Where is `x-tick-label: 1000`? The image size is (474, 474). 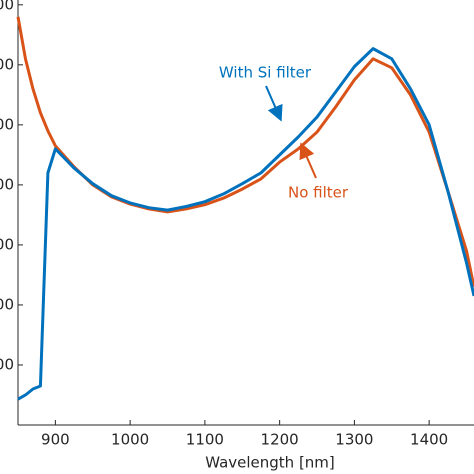 x-tick-label: 1000 is located at coordinates (130, 440).